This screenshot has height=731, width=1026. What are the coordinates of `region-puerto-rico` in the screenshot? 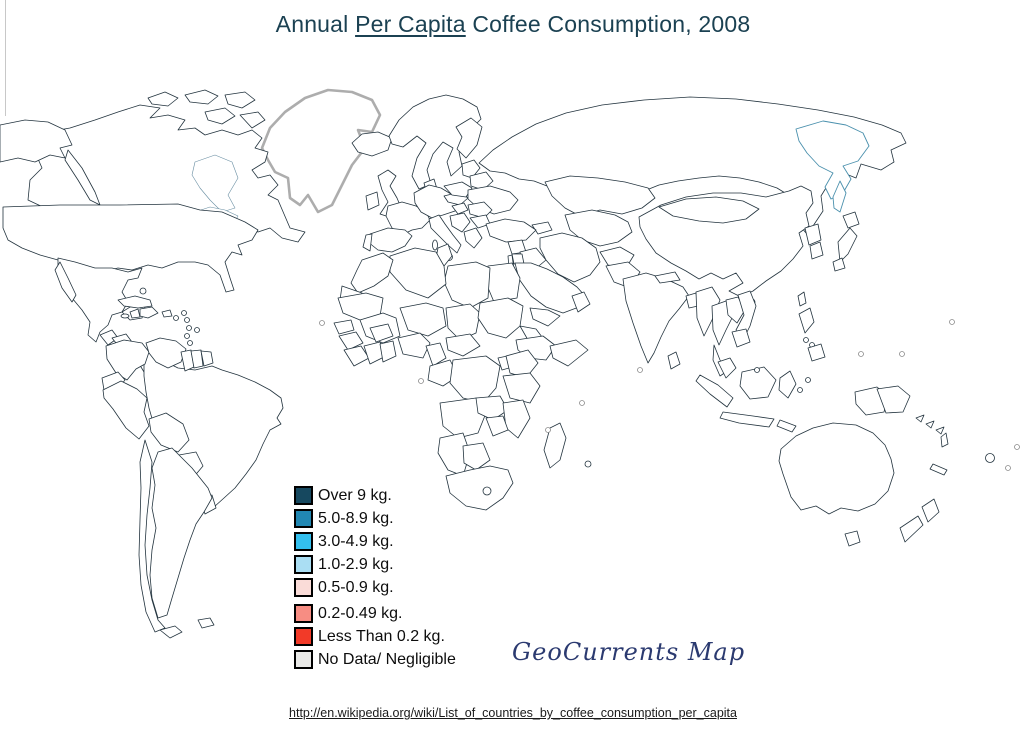 It's located at (167, 313).